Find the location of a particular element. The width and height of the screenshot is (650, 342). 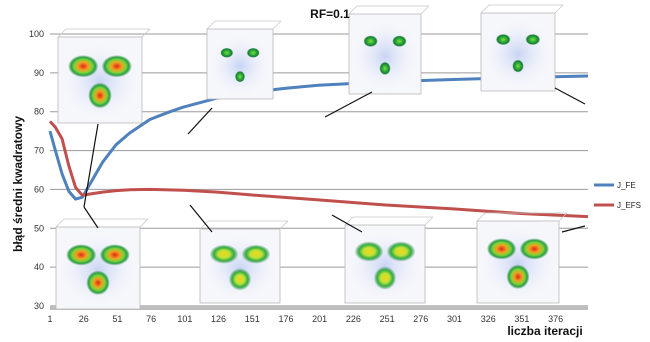

legend: J_FE J_EFS is located at coordinates (617, 195).